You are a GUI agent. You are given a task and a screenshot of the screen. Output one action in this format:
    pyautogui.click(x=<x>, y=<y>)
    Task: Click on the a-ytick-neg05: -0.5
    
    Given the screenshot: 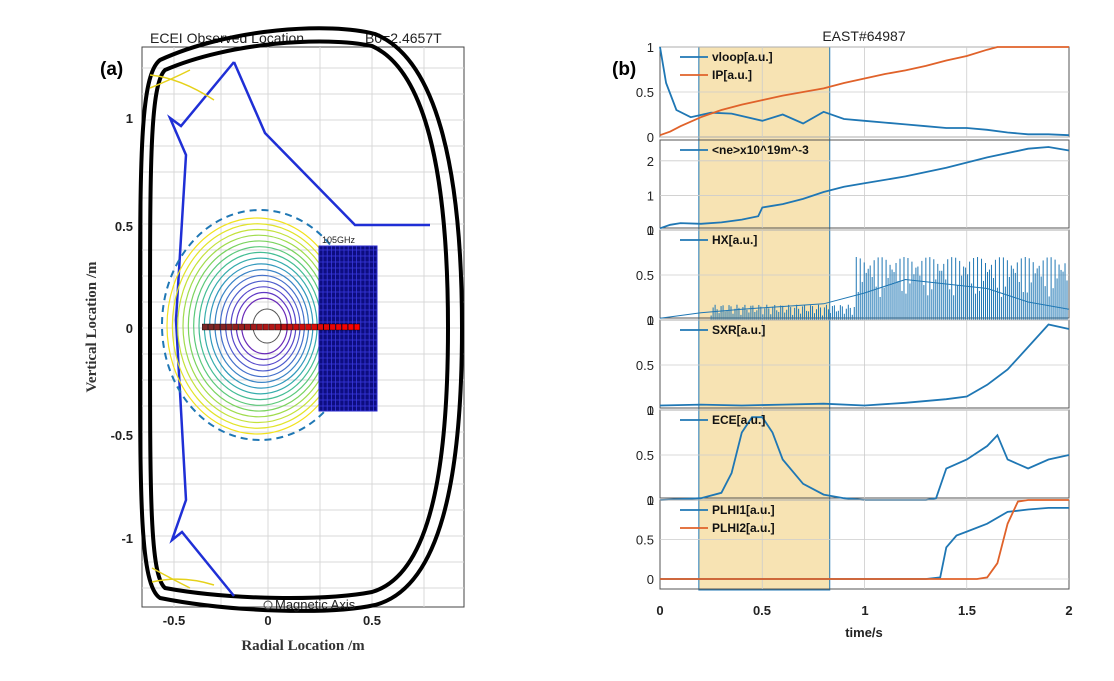 What is the action you would take?
    pyautogui.click(x=122, y=435)
    